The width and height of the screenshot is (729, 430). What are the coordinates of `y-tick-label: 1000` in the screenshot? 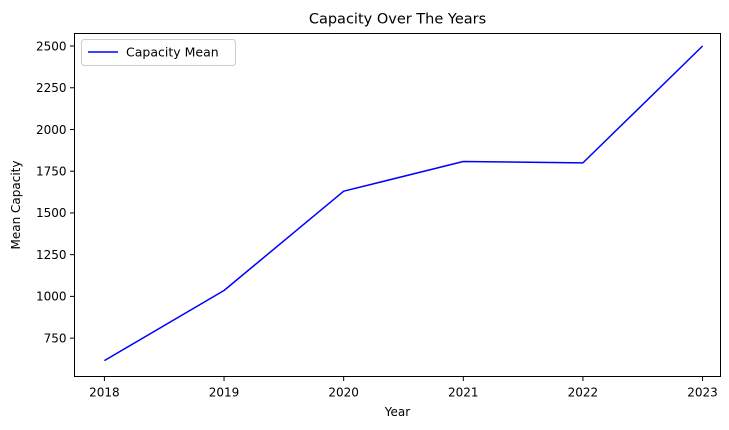 It's located at (51, 297).